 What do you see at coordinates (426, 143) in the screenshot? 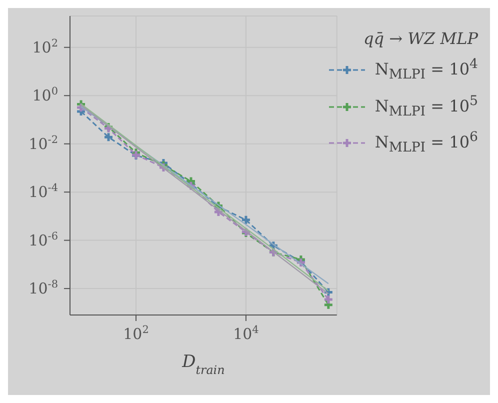
I see `legend-label: N$_{MLPI}$ = 10$^{6}$` at bounding box center [426, 143].